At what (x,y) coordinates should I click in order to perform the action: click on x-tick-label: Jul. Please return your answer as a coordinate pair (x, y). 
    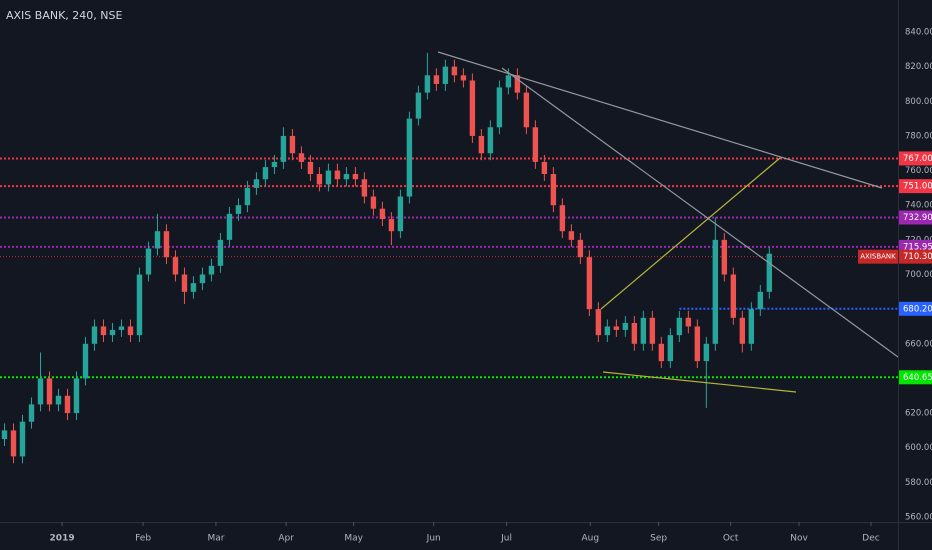
    Looking at the image, I should click on (506, 539).